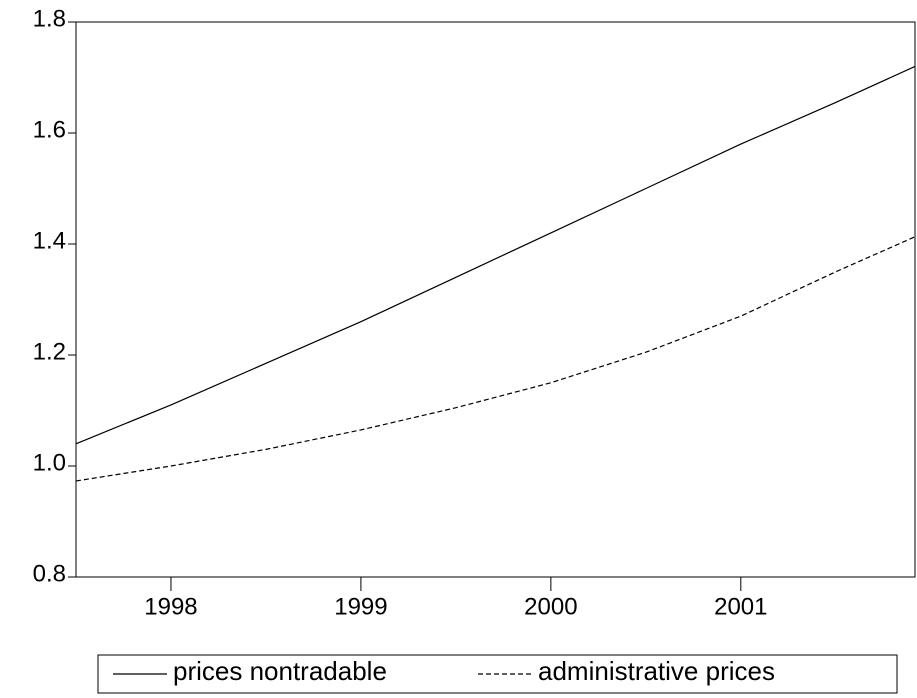  I want to click on legend-label: prices nontradable, so click(280, 671).